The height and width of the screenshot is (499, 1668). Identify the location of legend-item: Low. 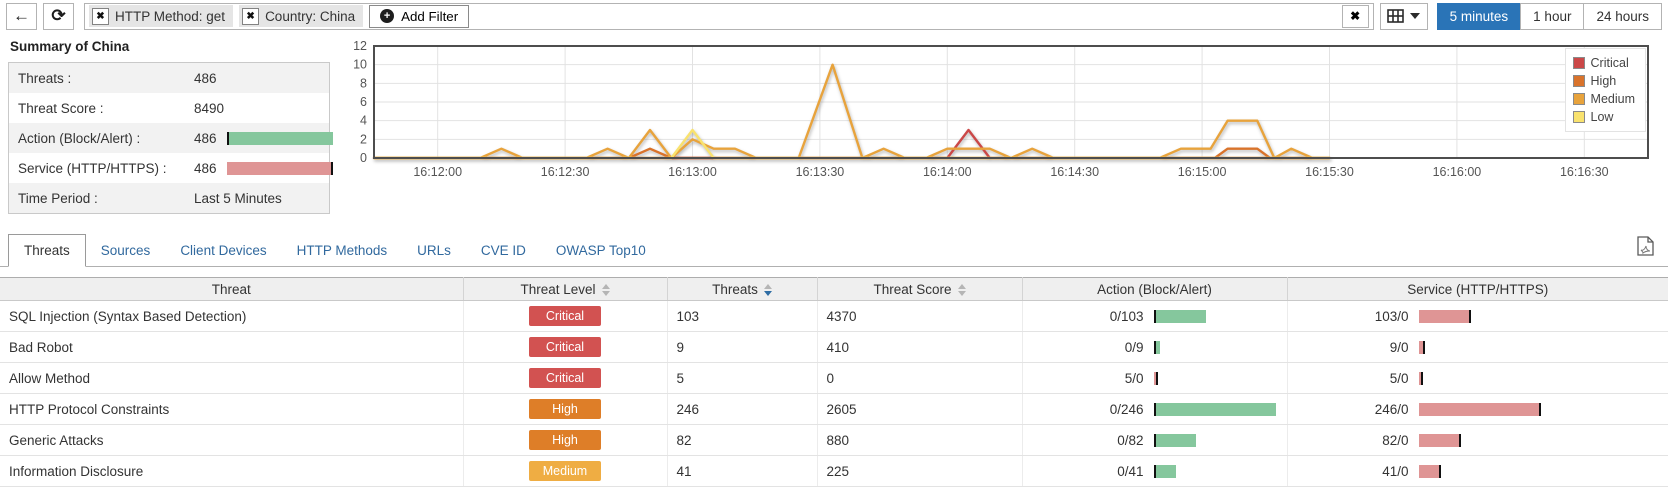
(1603, 117).